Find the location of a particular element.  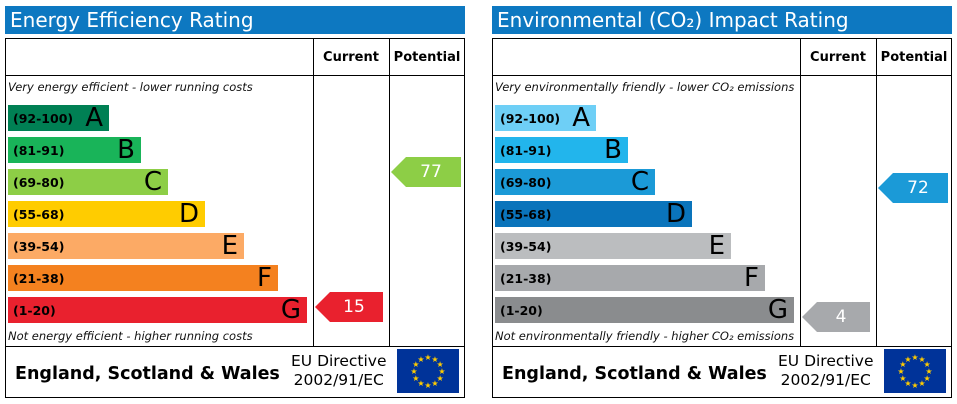

chart-title: Environmental (CO₂) Impact Rating is located at coordinates (722, 20).